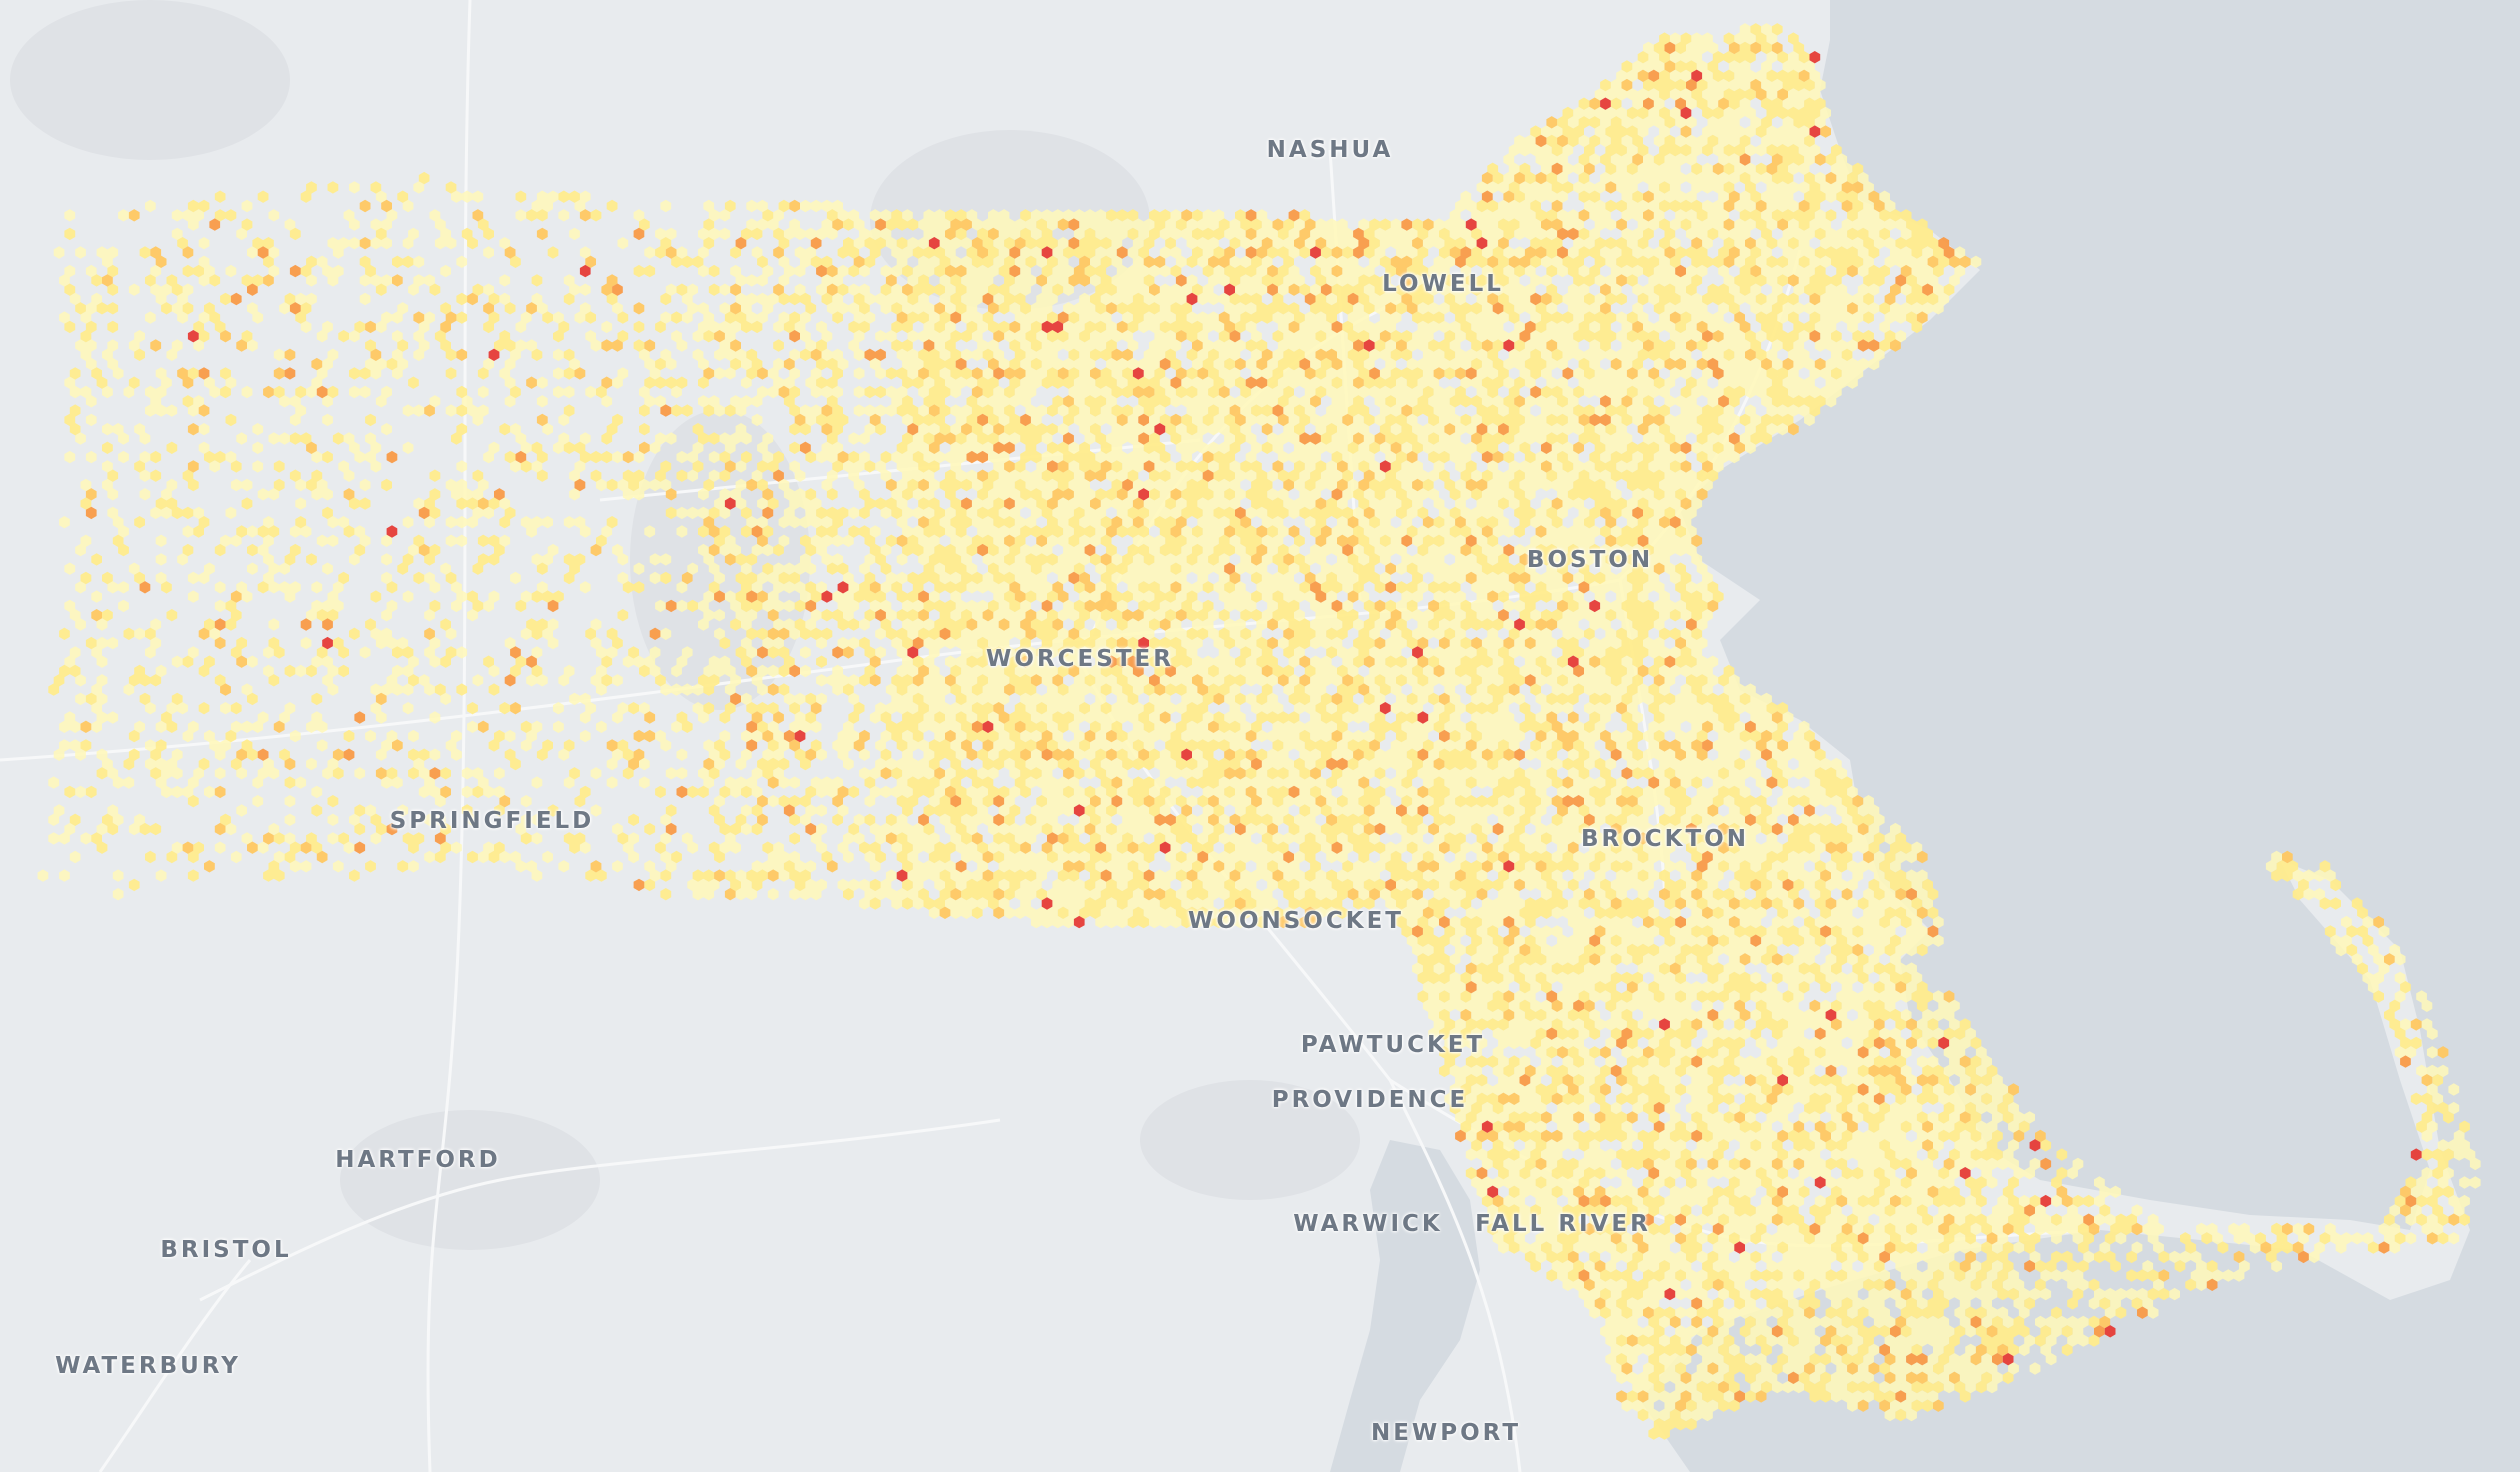 This screenshot has width=2520, height=1472. Describe the element at coordinates (418, 1160) in the screenshot. I see `city-label-hartford: HARTFORD` at that location.